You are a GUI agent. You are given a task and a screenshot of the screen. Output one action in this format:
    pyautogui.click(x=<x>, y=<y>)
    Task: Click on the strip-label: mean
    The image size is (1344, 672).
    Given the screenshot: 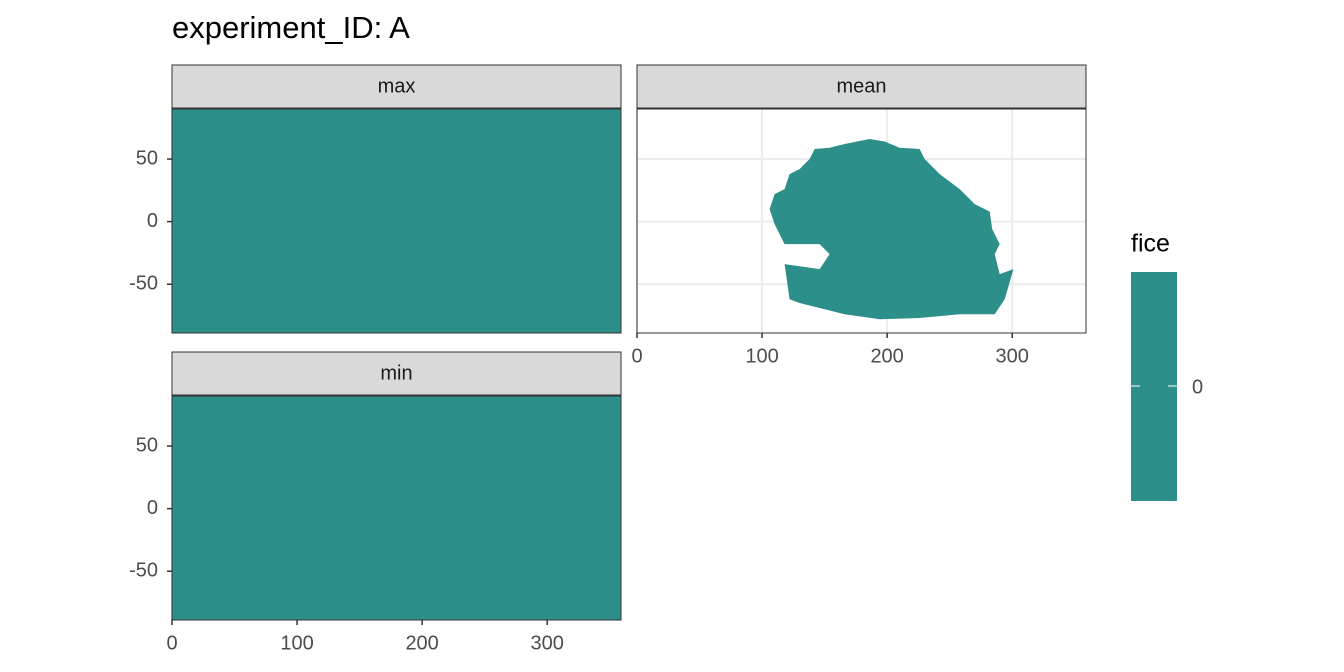 What is the action you would take?
    pyautogui.click(x=861, y=86)
    